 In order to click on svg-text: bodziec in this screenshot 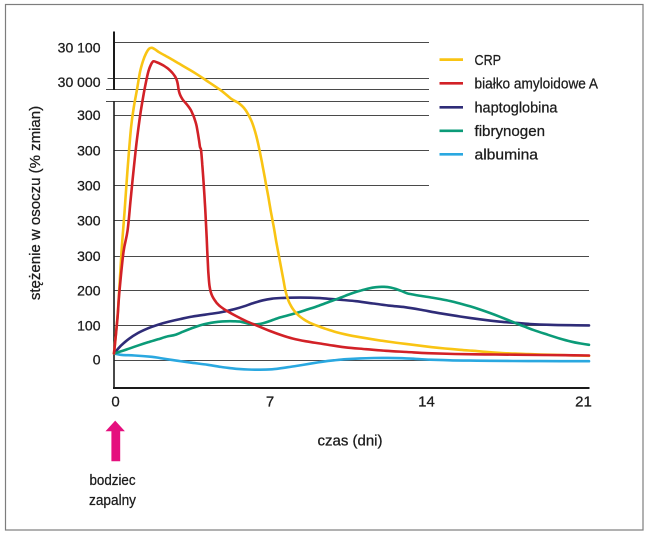, I will do `click(113, 480)`.